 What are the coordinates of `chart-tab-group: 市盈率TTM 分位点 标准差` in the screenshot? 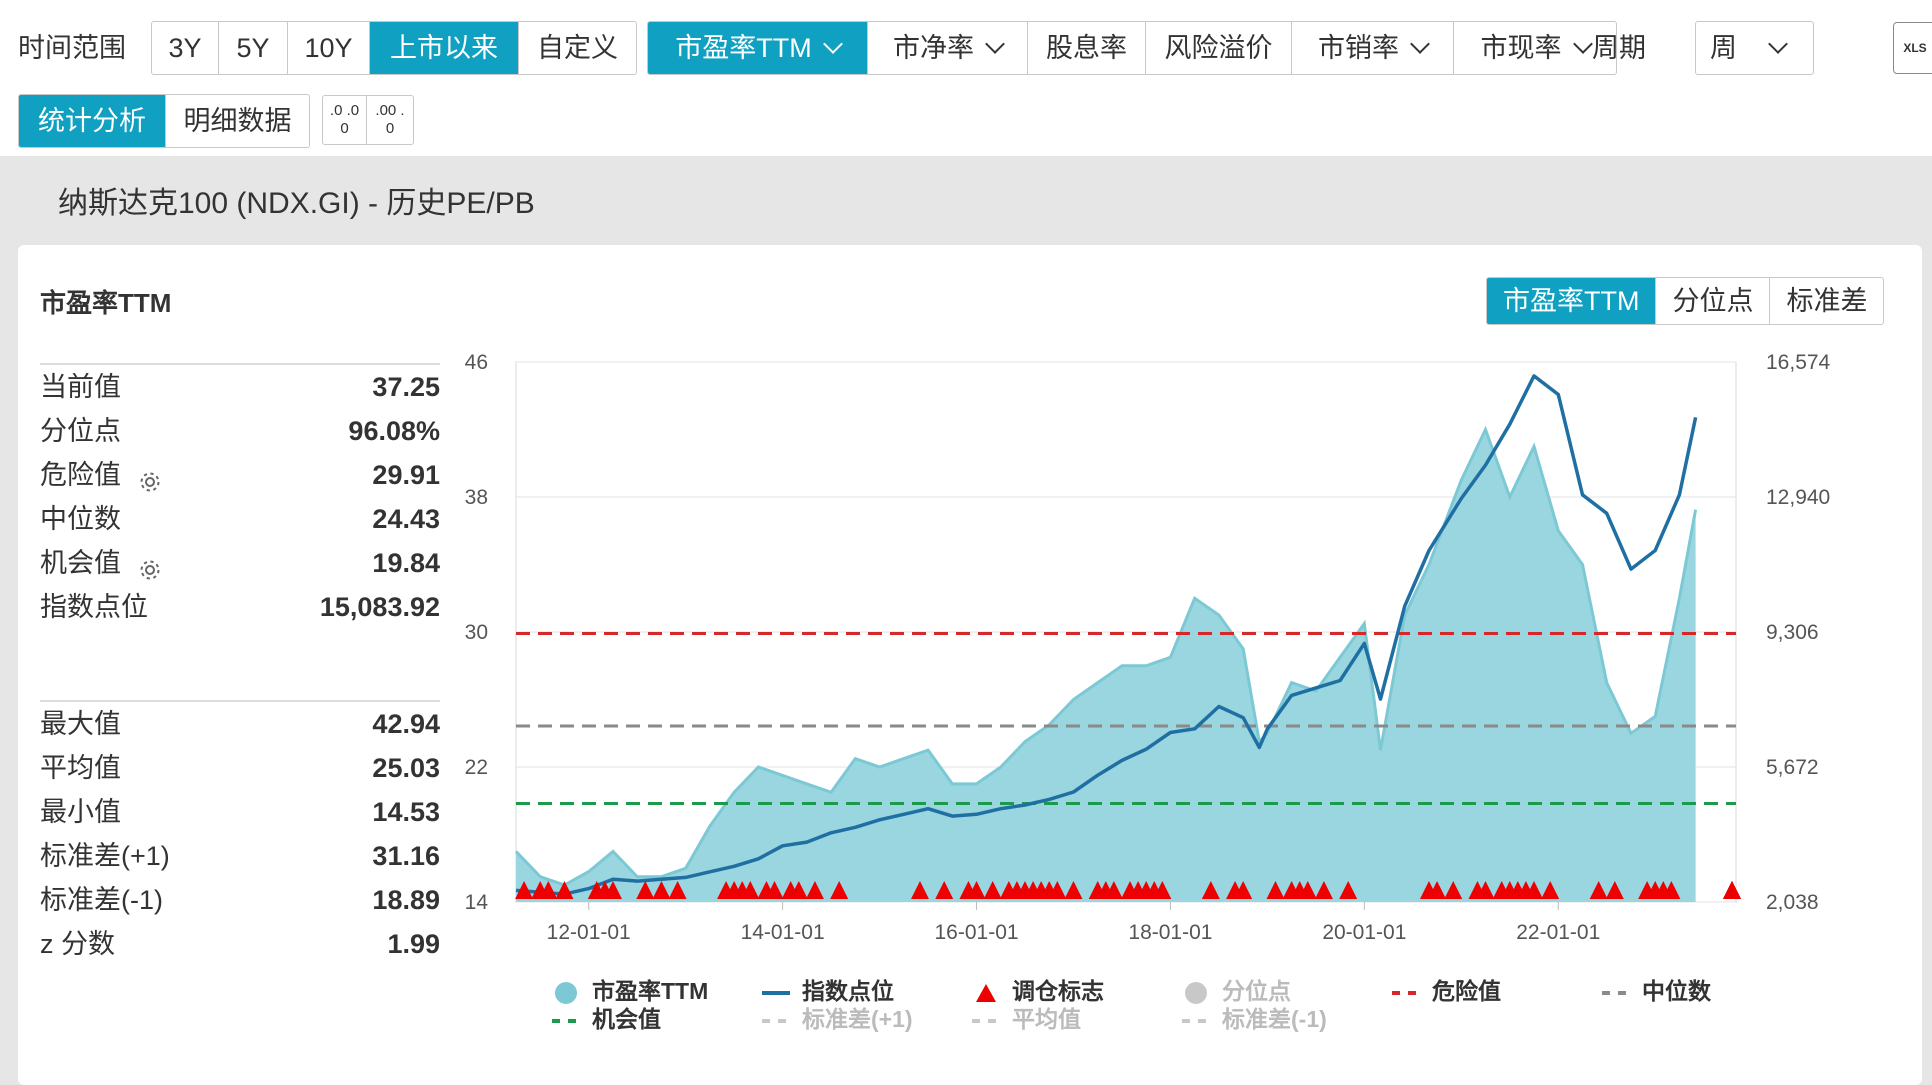 It's located at (1685, 301).